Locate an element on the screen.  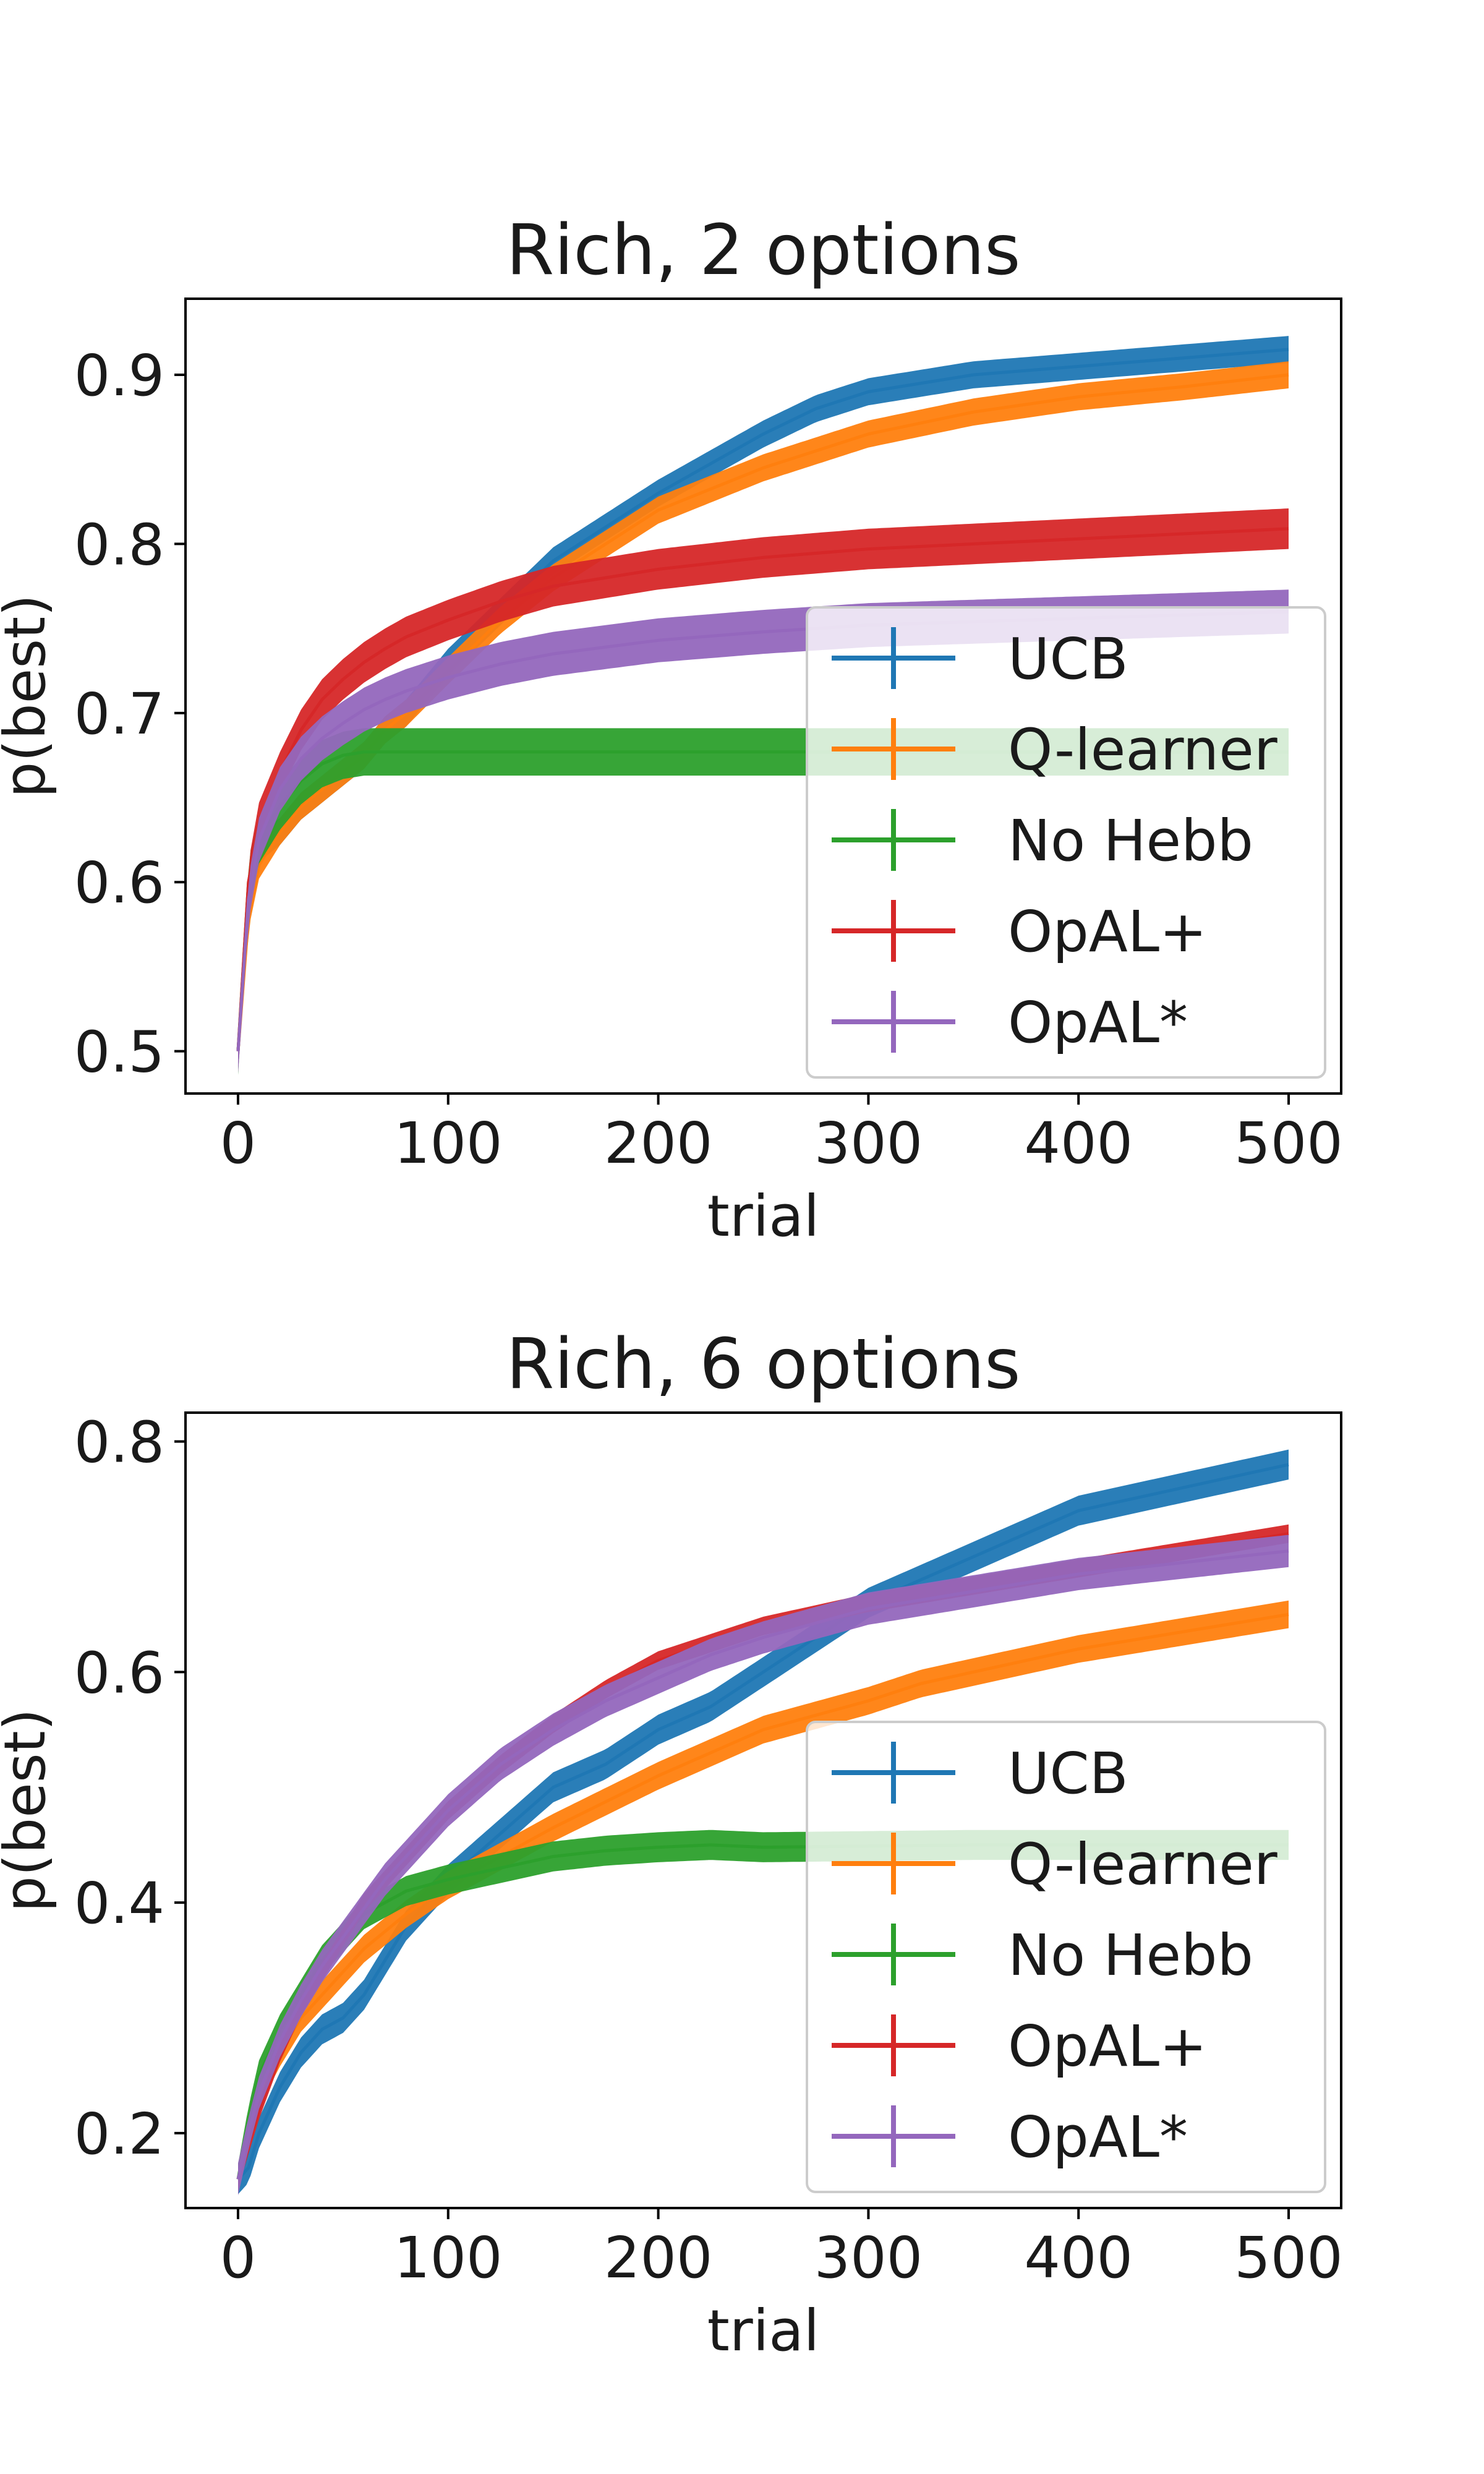
y-tick-label: 0.2 is located at coordinates (119, 2134).